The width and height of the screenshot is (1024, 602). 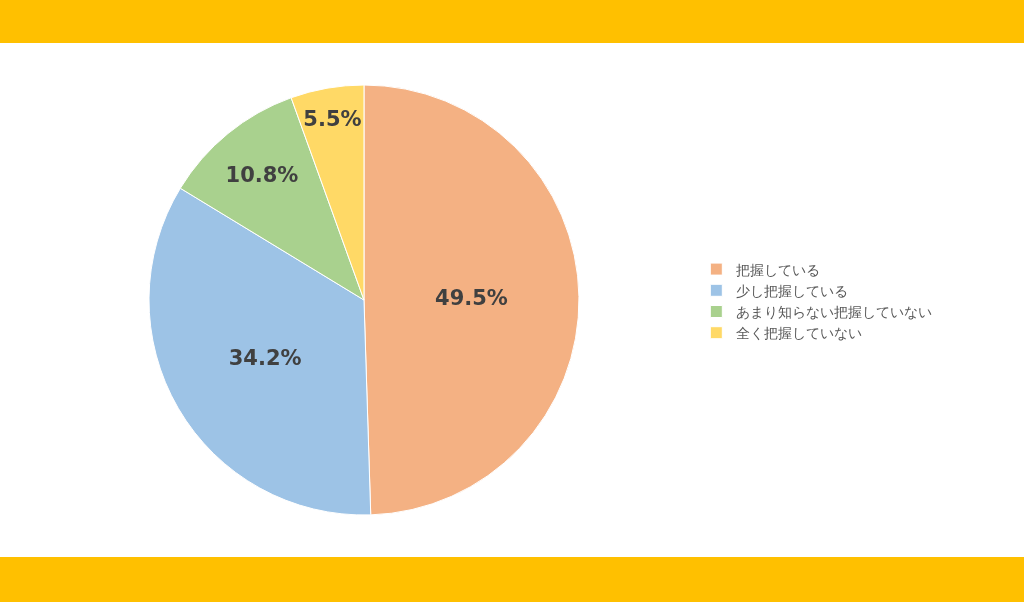 What do you see at coordinates (262, 175) in the screenshot?
I see `data-label: 10.8%` at bounding box center [262, 175].